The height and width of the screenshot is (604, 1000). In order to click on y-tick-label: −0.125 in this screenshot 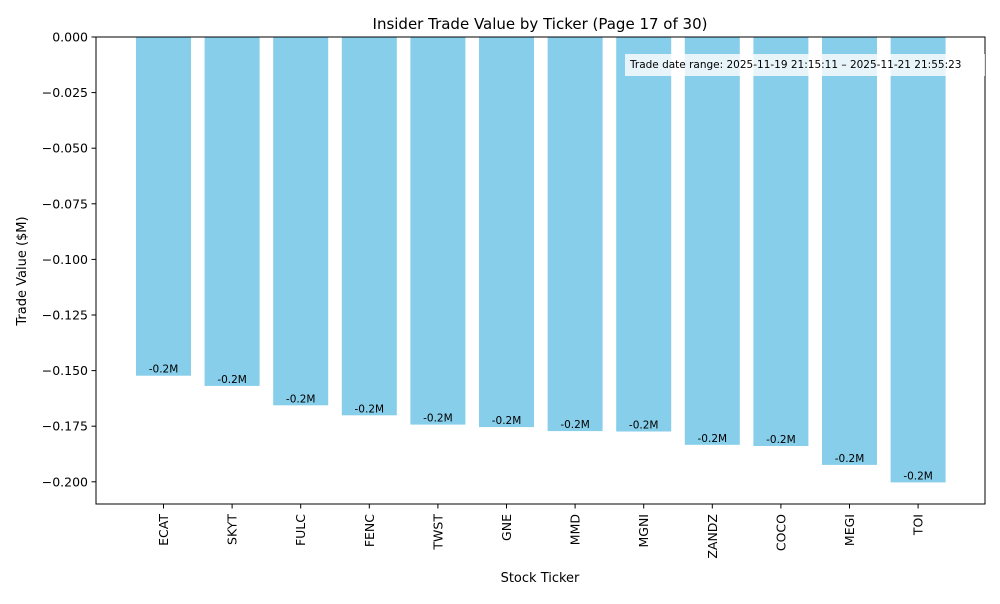, I will do `click(65, 315)`.